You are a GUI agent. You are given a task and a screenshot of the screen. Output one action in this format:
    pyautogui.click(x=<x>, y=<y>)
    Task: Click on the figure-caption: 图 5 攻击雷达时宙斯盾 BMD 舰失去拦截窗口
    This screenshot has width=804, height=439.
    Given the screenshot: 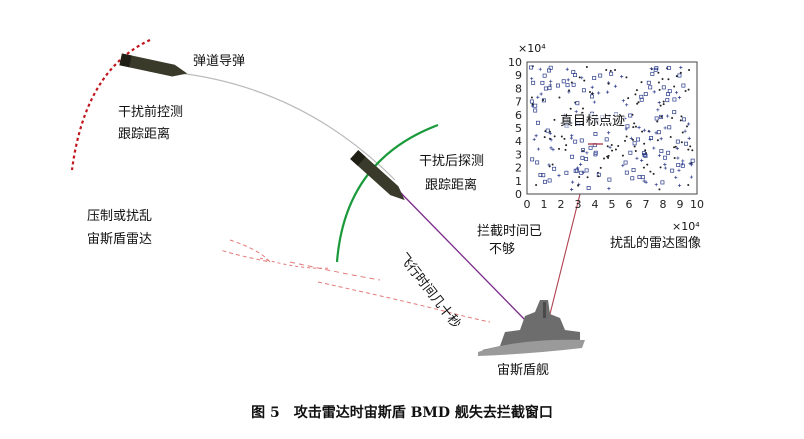 What is the action you would take?
    pyautogui.click(x=402, y=413)
    